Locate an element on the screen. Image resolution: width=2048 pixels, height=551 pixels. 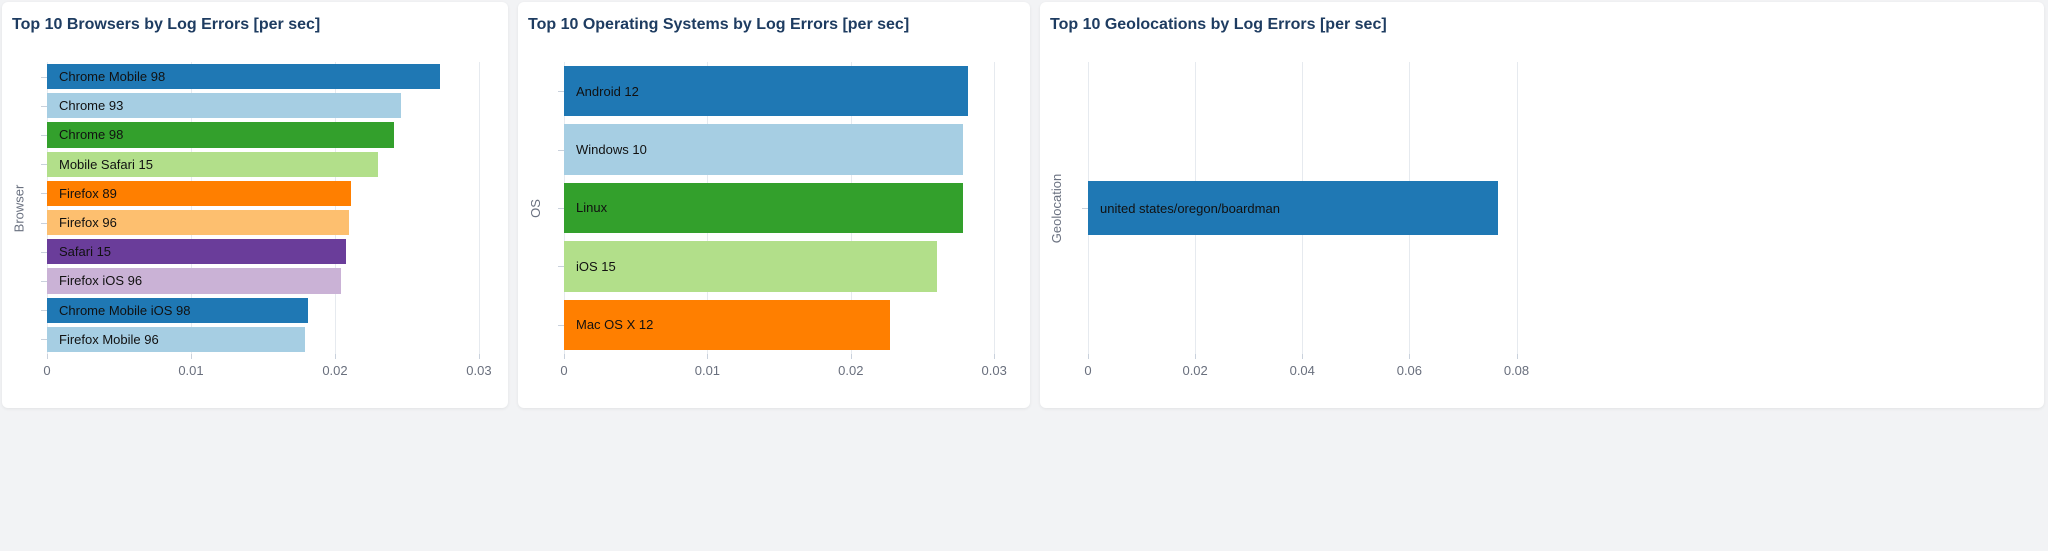
bar-chrome-93: Chrome 93 is located at coordinates (224, 106).